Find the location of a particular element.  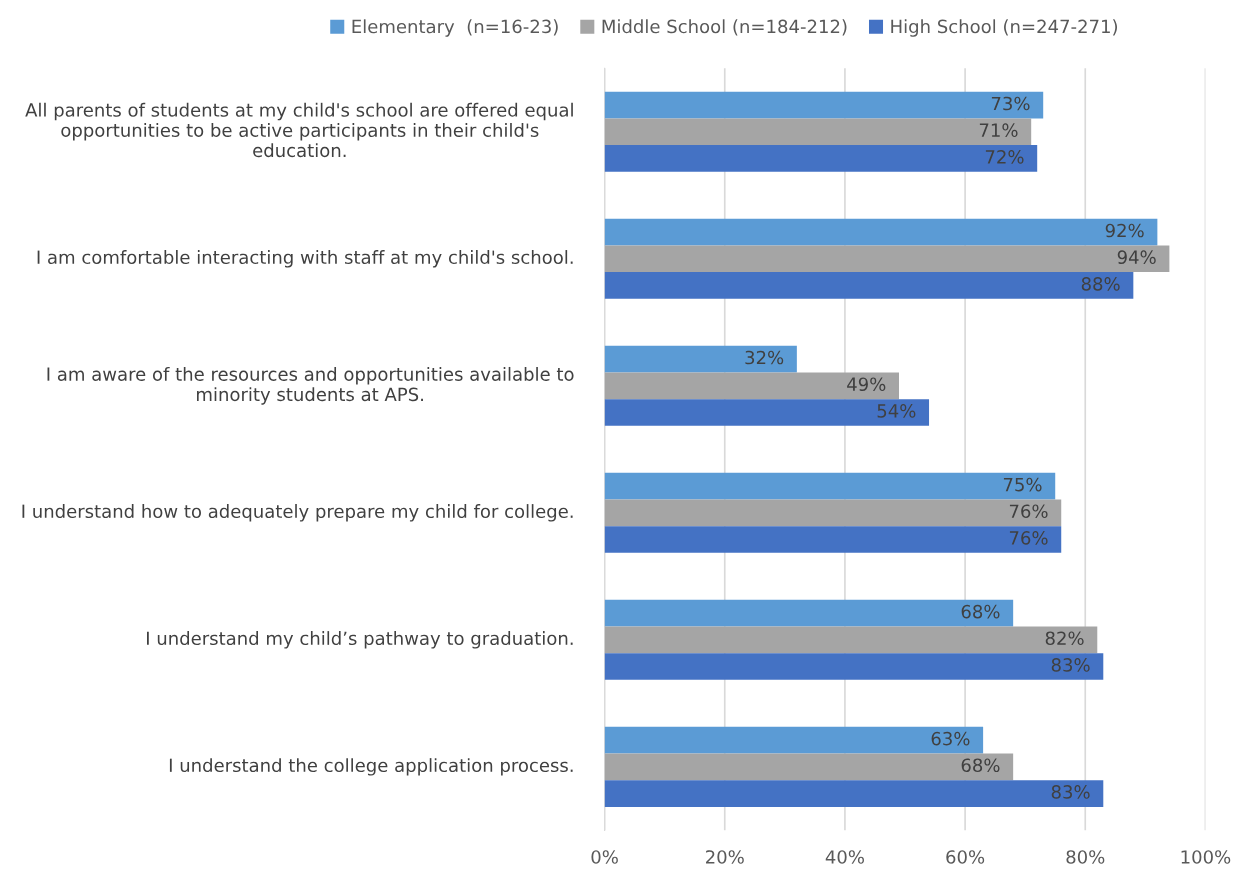

data-label: 73% is located at coordinates (1010, 103).